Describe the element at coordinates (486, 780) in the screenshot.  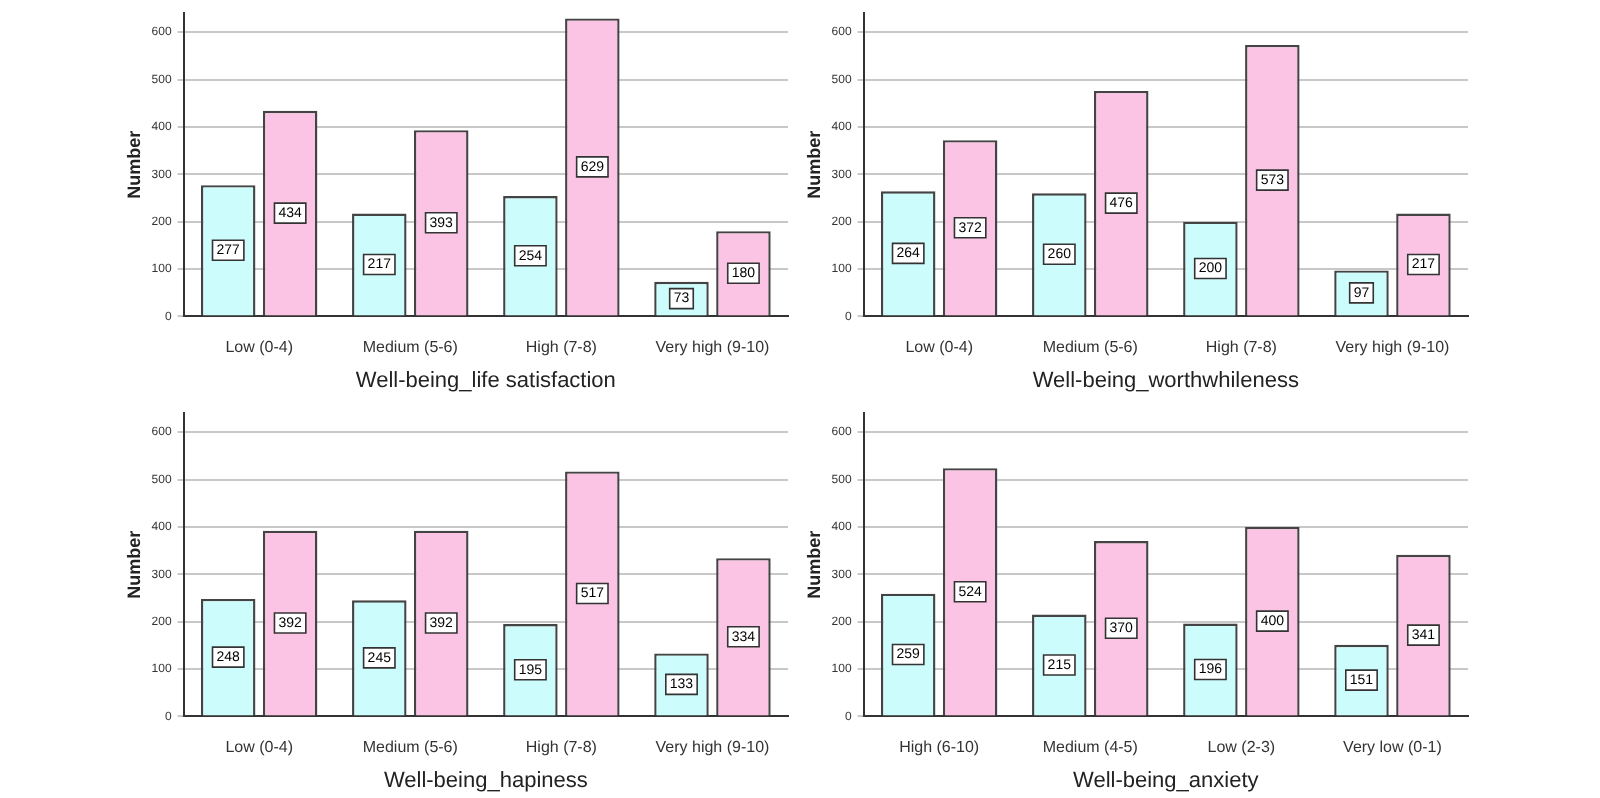
I see `x-axis-title: Well-being_hapiness` at that location.